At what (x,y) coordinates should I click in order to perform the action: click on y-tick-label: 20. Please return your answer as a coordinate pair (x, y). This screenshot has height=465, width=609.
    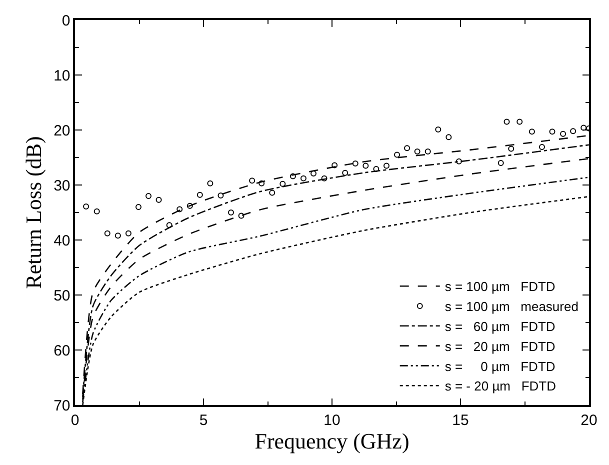
    Looking at the image, I should click on (62, 131).